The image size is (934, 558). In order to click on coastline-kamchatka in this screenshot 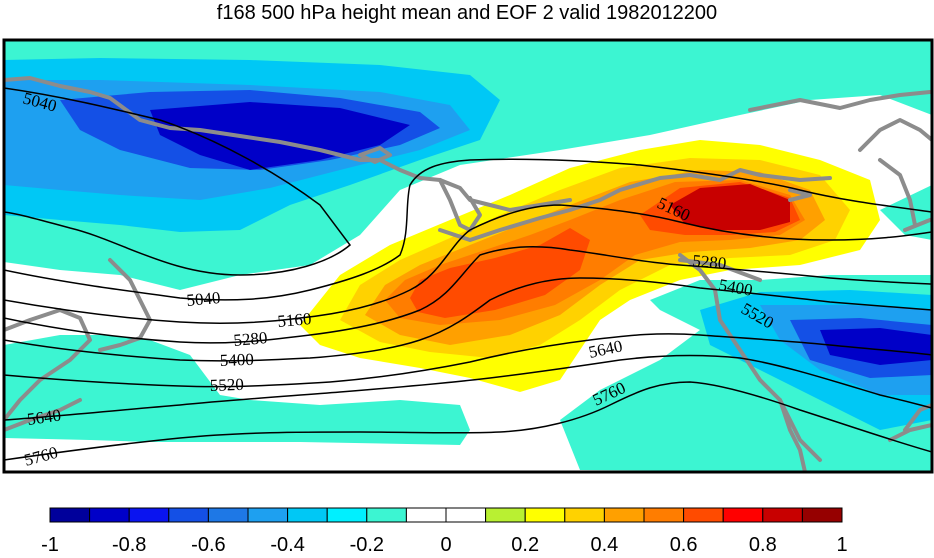, I will do `click(460, 205)`.